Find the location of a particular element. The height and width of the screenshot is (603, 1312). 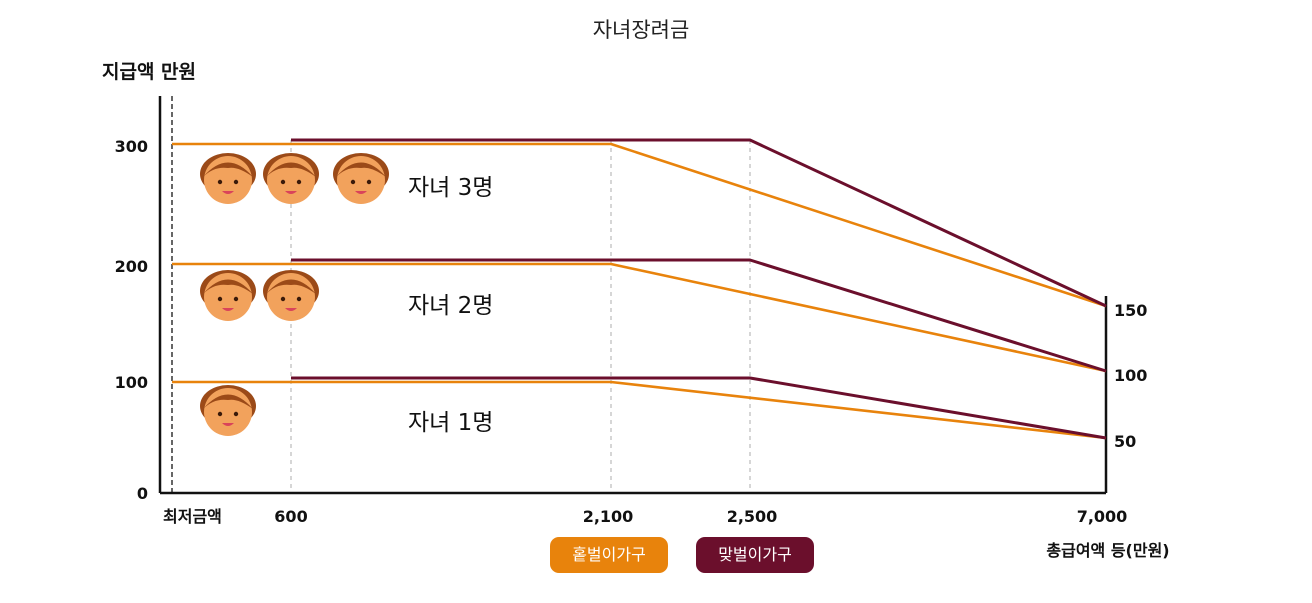

x-axis-label: 총급여액 등(만원) is located at coordinates (1107, 550).